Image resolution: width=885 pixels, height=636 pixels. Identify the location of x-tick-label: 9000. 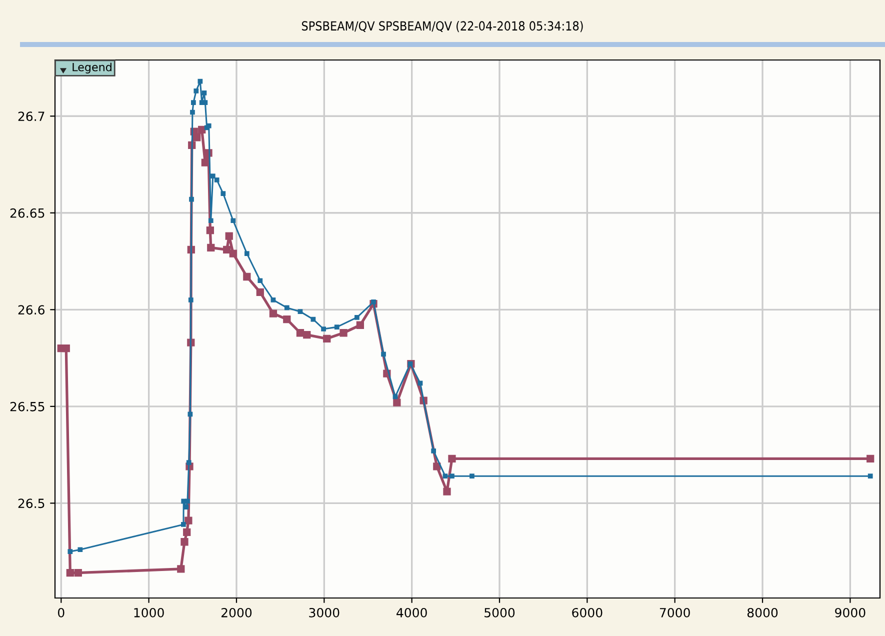
(850, 613).